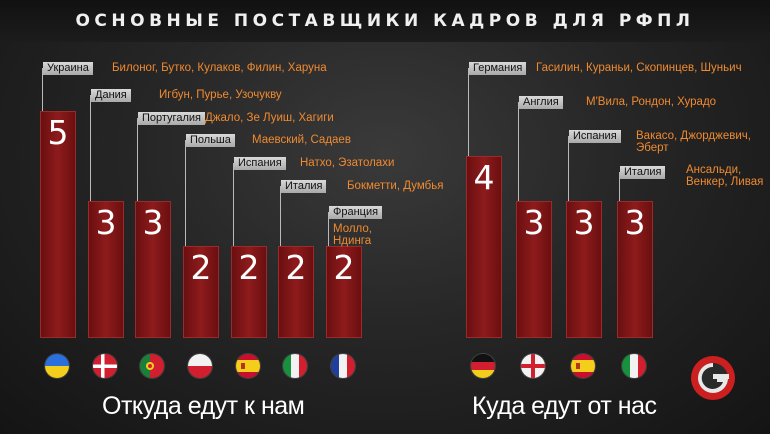  What do you see at coordinates (269, 118) in the screenshot?
I see `player-names: Джало, Зе Луиш, Хагиги` at bounding box center [269, 118].